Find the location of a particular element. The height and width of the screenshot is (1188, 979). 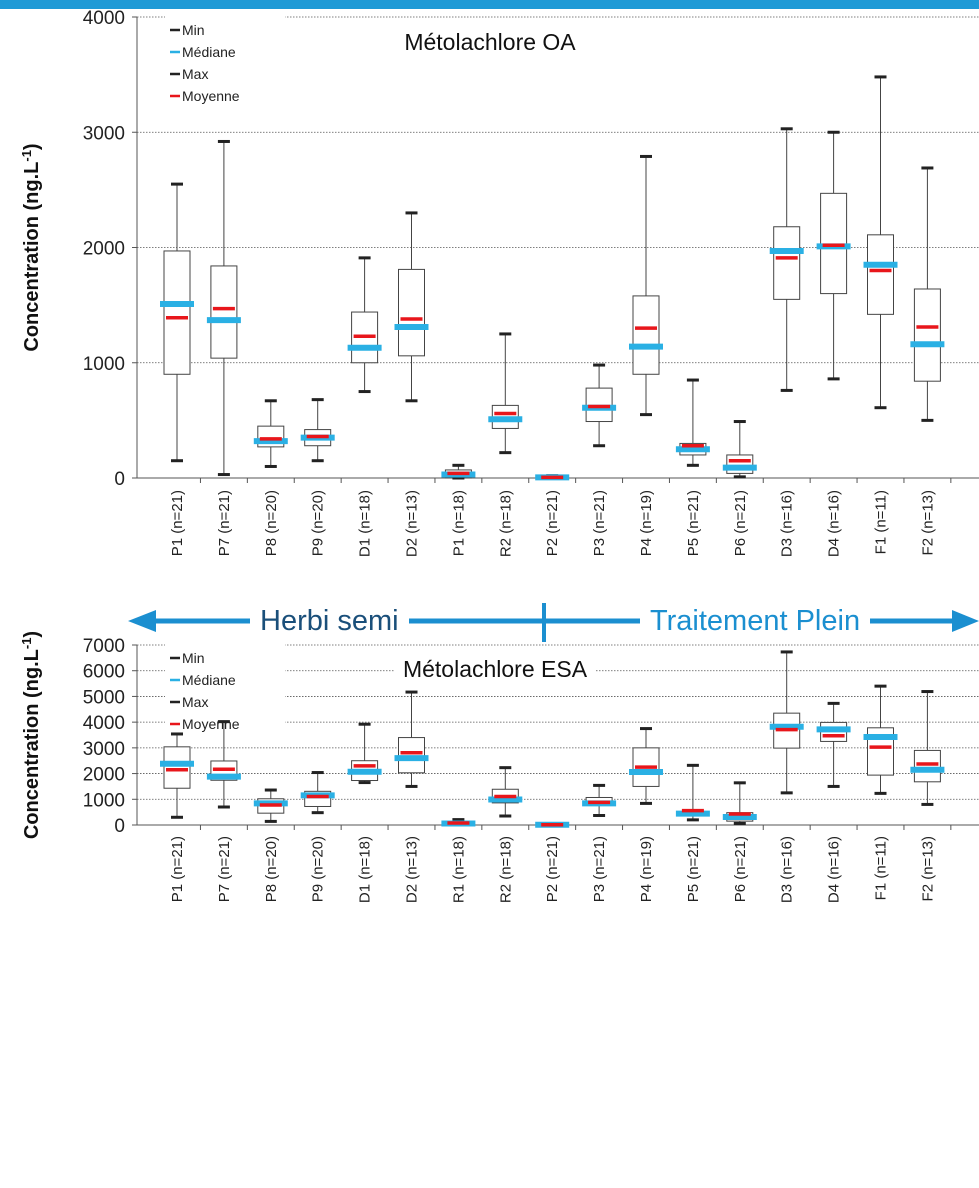

box-5: D2 (n=13) is located at coordinates (415, 384).